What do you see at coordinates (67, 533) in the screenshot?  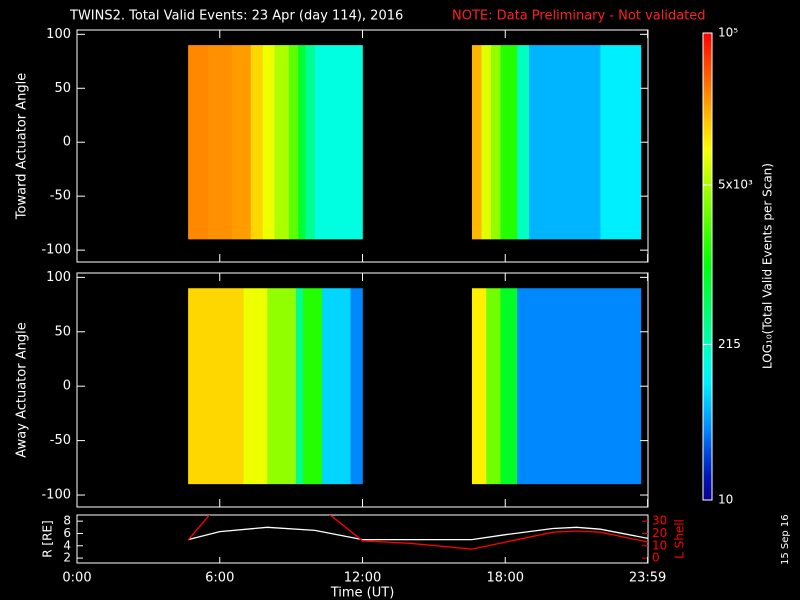 I see `y-tick-label: 6` at bounding box center [67, 533].